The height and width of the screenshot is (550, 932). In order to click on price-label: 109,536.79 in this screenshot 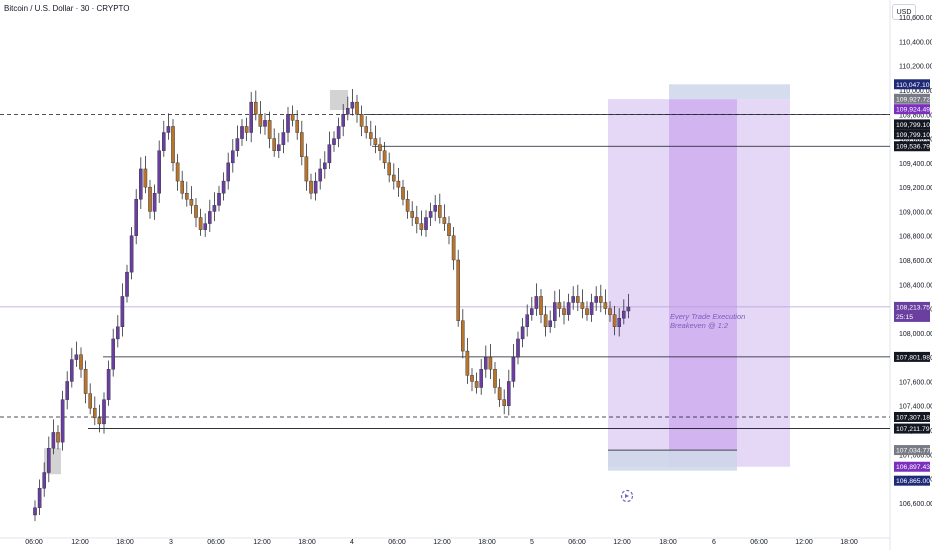, I will do `click(913, 147)`.